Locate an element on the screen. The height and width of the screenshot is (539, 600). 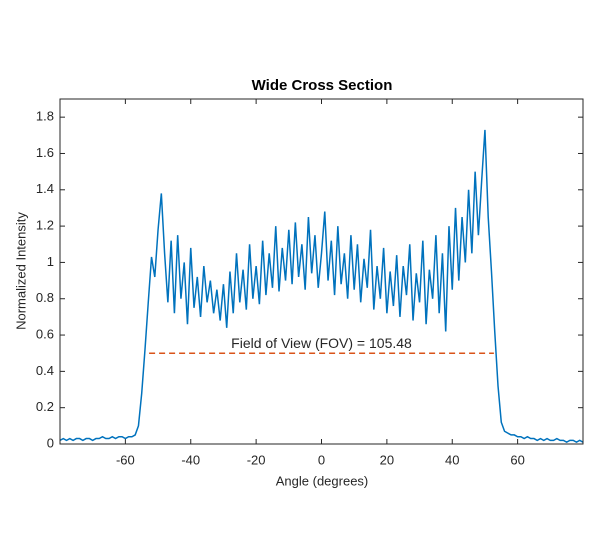
y-tick-label: 1.6 is located at coordinates (45, 152).